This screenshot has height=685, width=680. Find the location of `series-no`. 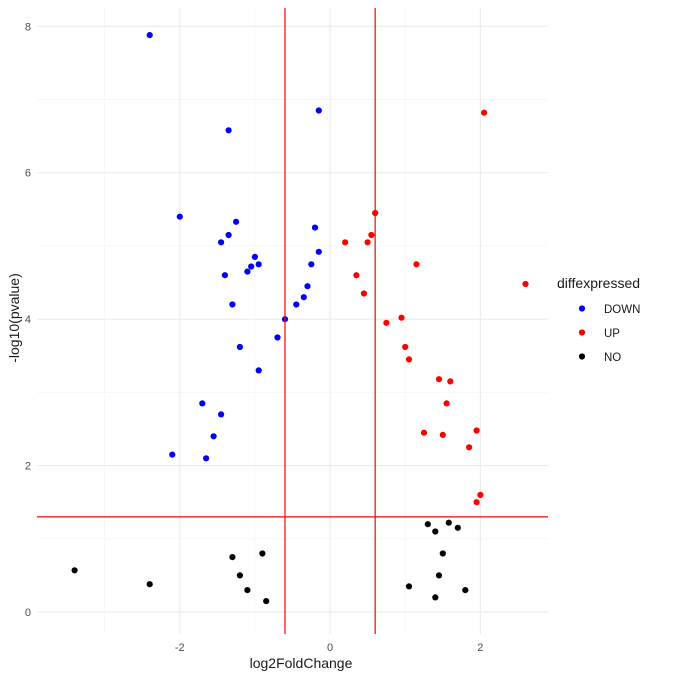

series-no is located at coordinates (270, 562).